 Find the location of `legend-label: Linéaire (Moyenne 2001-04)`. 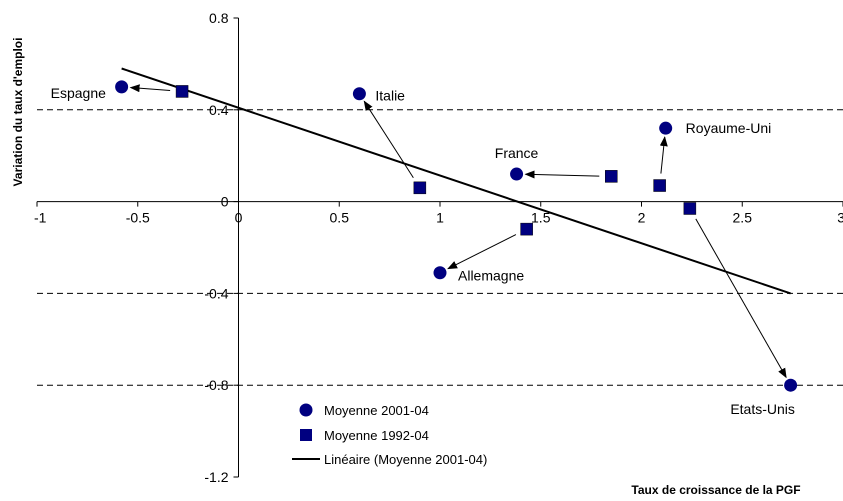

legend-label: Linéaire (Moyenne 2001-04) is located at coordinates (405, 459).